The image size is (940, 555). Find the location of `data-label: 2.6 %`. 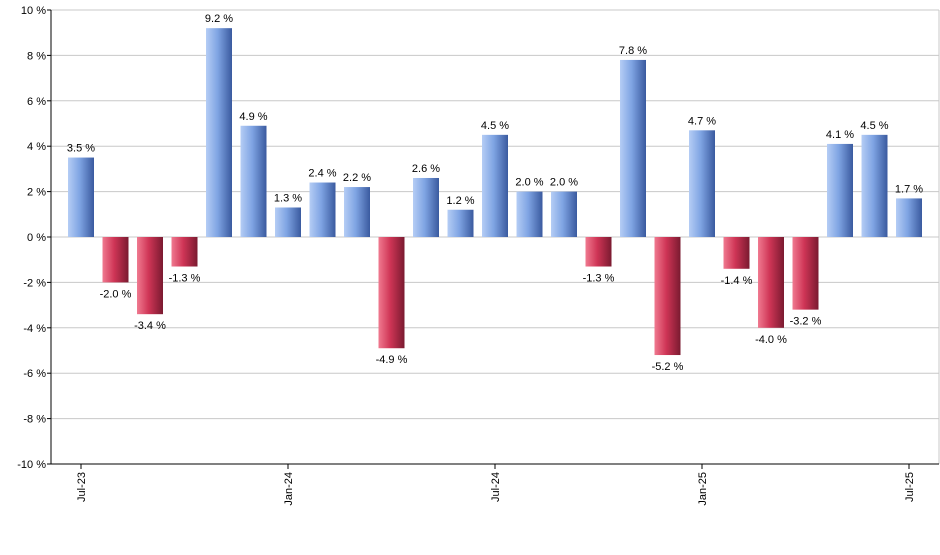

data-label: 2.6 % is located at coordinates (426, 169).